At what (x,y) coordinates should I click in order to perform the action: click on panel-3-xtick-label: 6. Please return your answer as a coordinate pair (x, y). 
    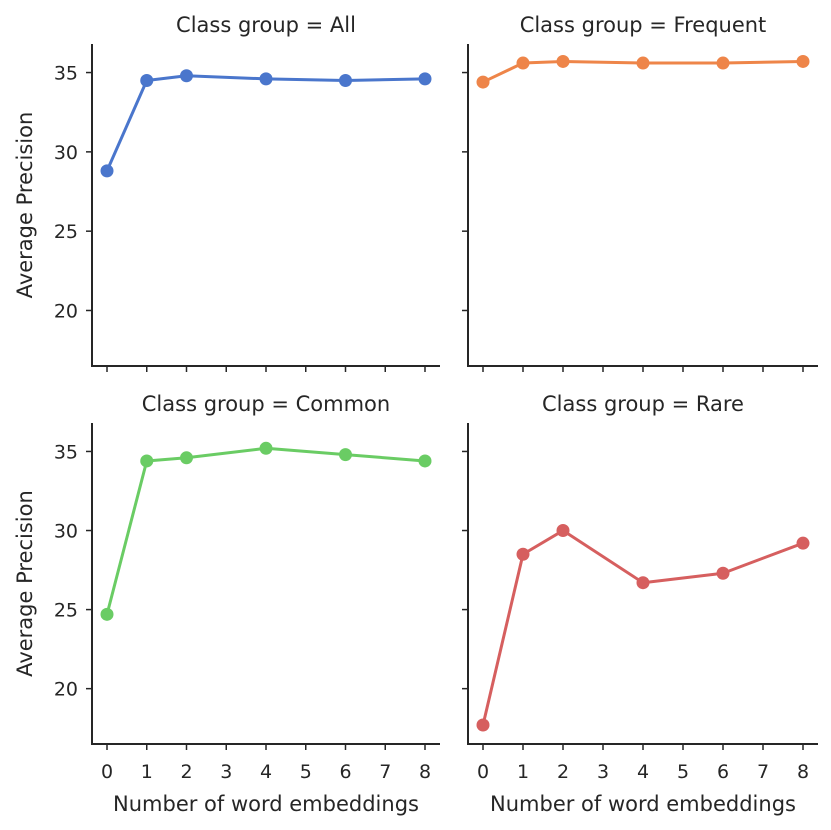
    Looking at the image, I should click on (345, 772).